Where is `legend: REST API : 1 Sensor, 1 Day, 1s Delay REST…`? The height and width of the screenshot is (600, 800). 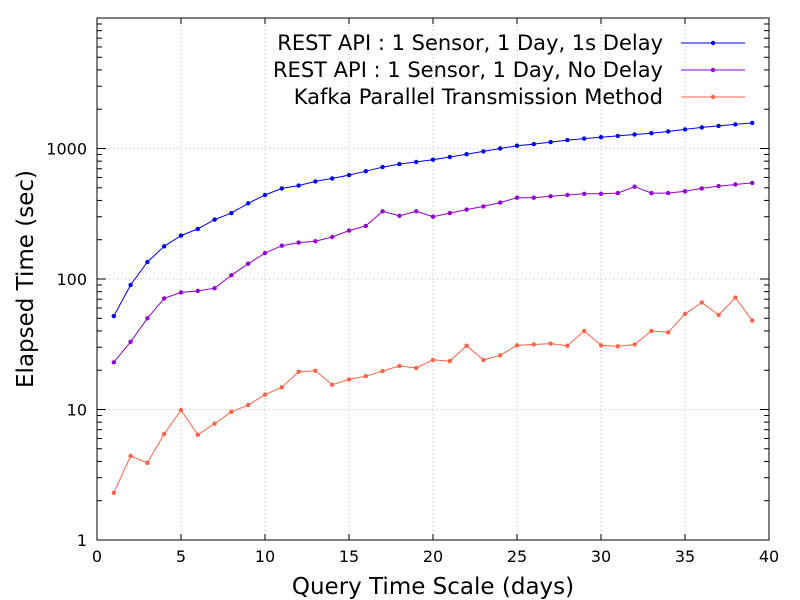
legend: REST API : 1 Sensor, 1 Day, 1s Delay REST… is located at coordinates (509, 70).